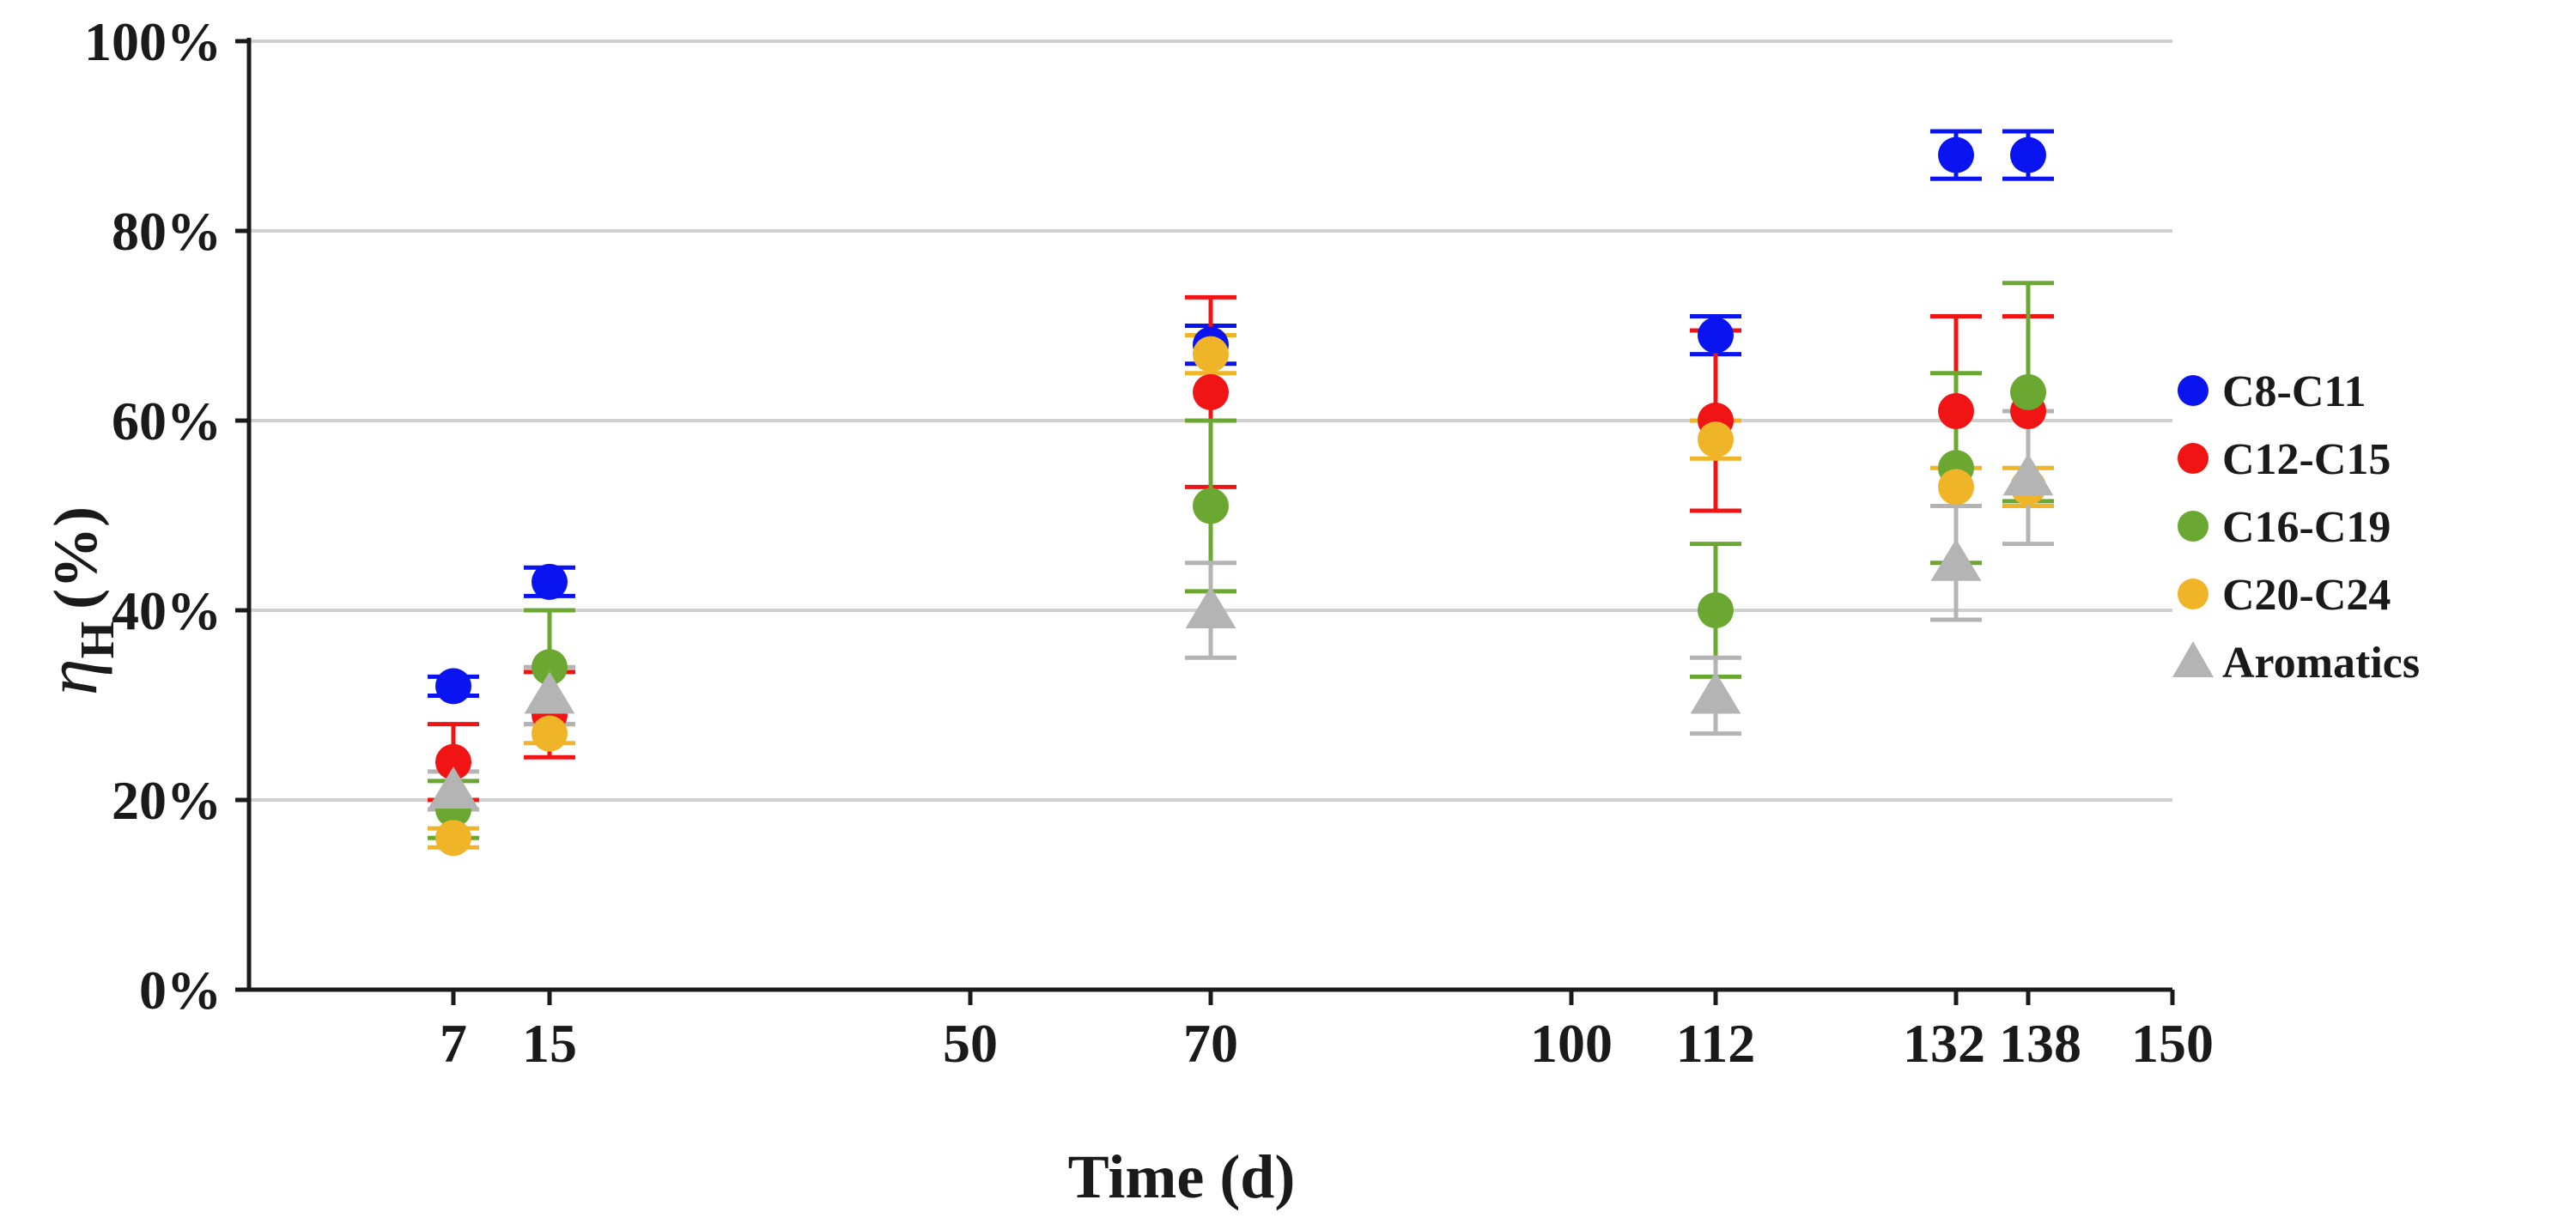  I want to click on x-tick-label: 132, so click(1944, 1043).